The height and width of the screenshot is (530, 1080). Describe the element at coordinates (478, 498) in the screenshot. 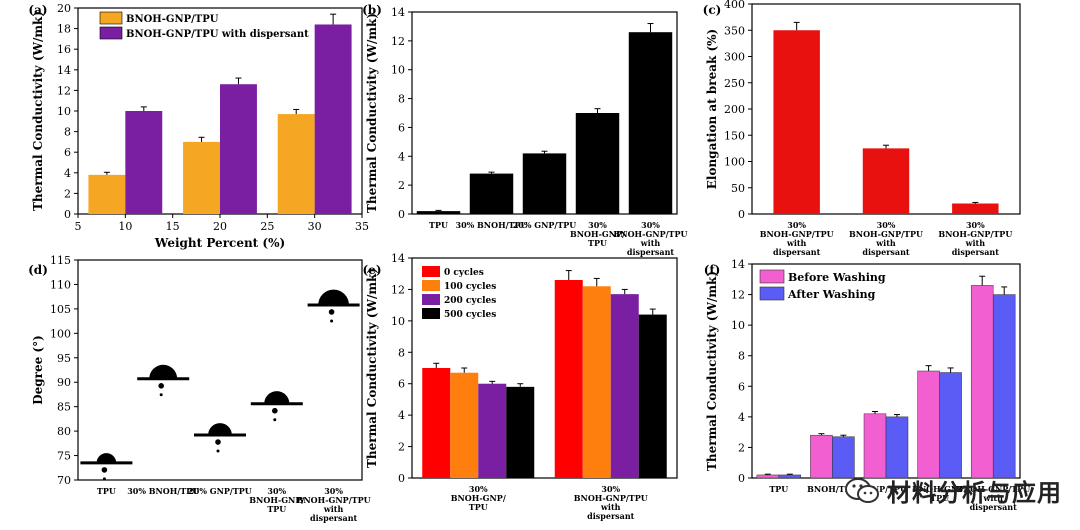

I see `panel-e-xtick-label: BNOH-GNP/` at that location.